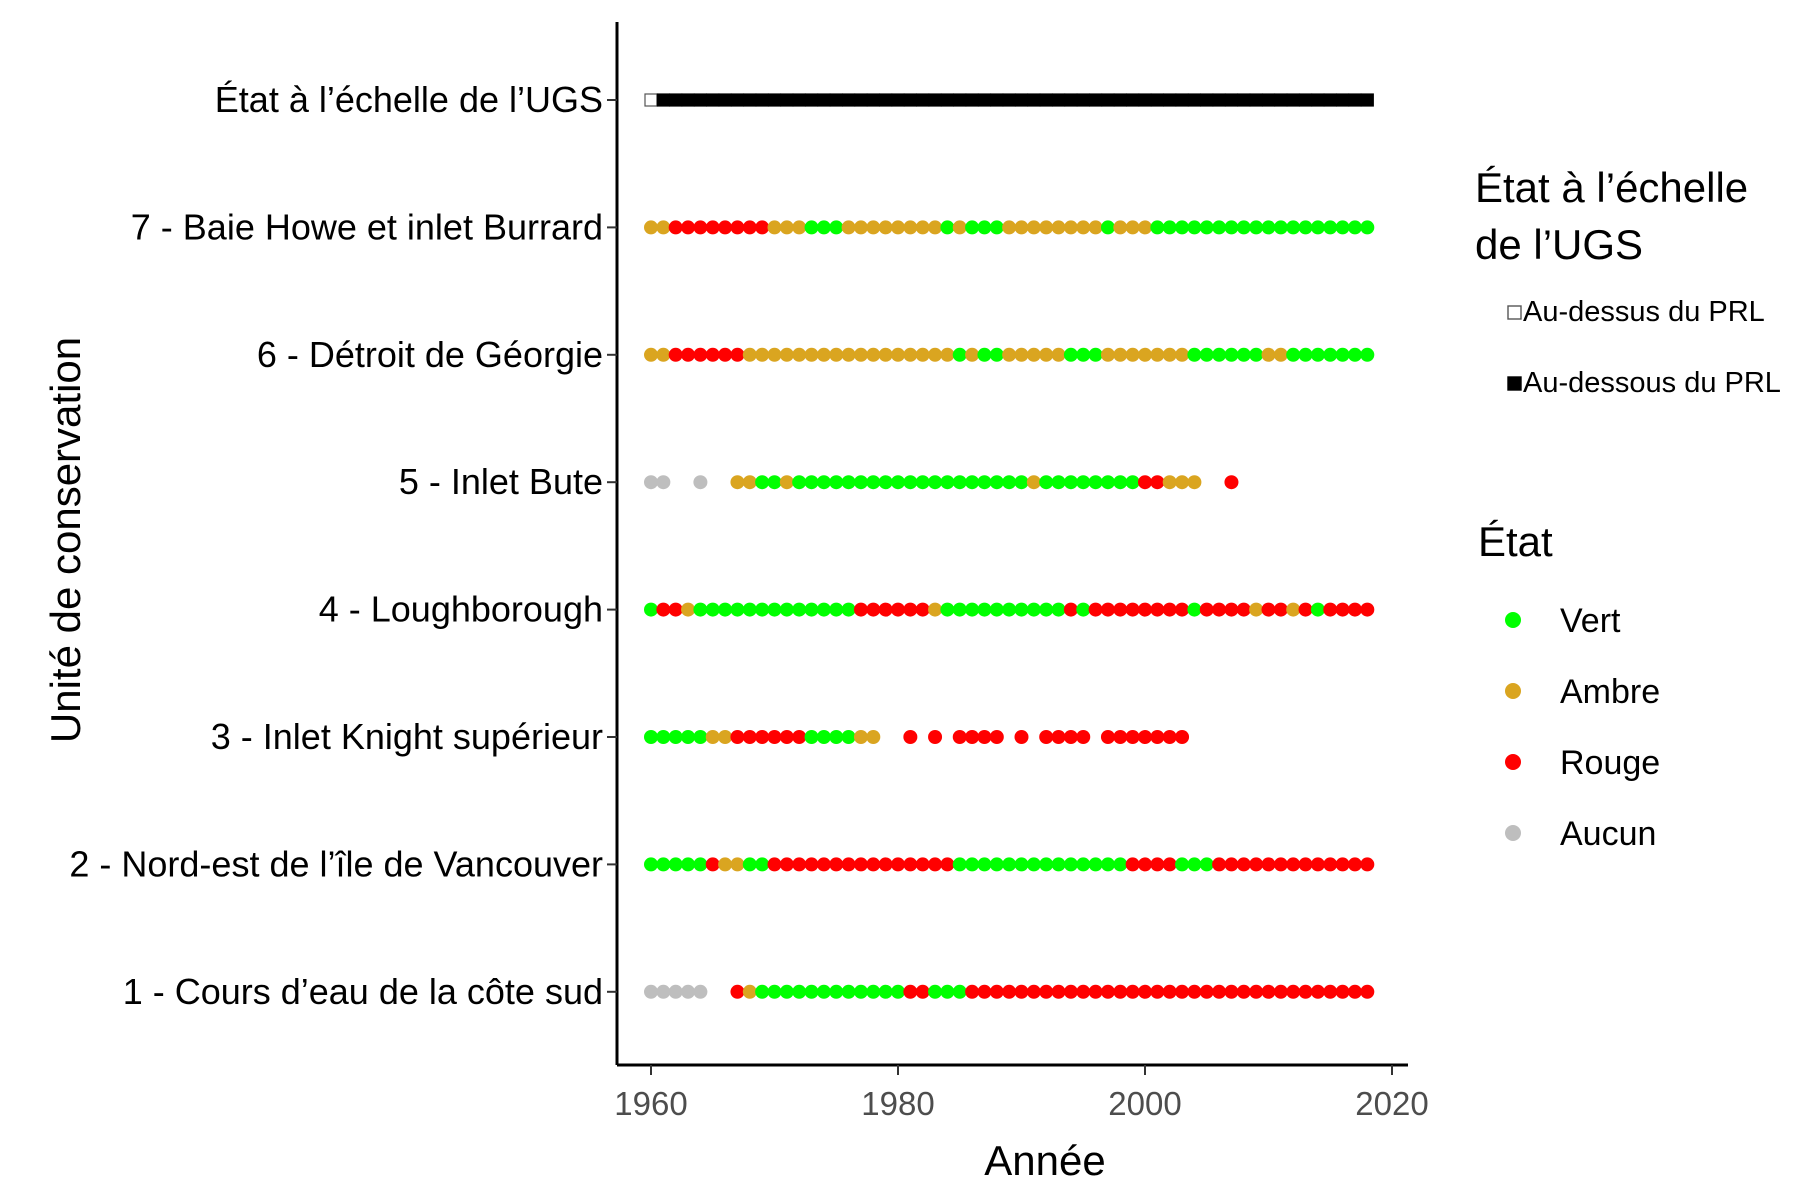  I want to click on legend-label: Rouge, so click(1610, 763).